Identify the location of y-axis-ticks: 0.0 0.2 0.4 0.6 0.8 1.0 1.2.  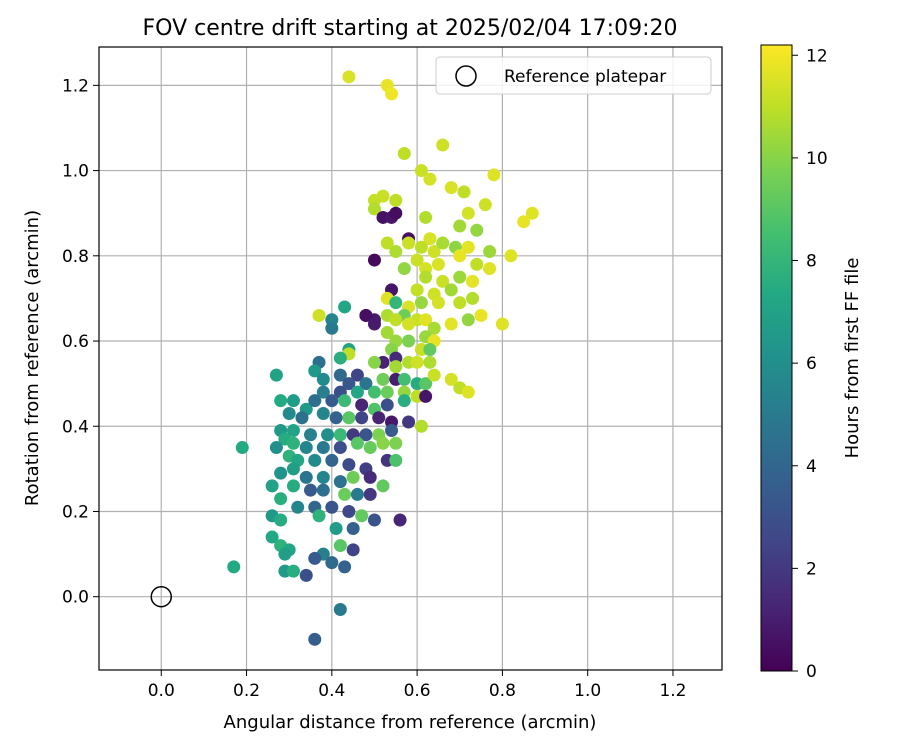
(80, 342).